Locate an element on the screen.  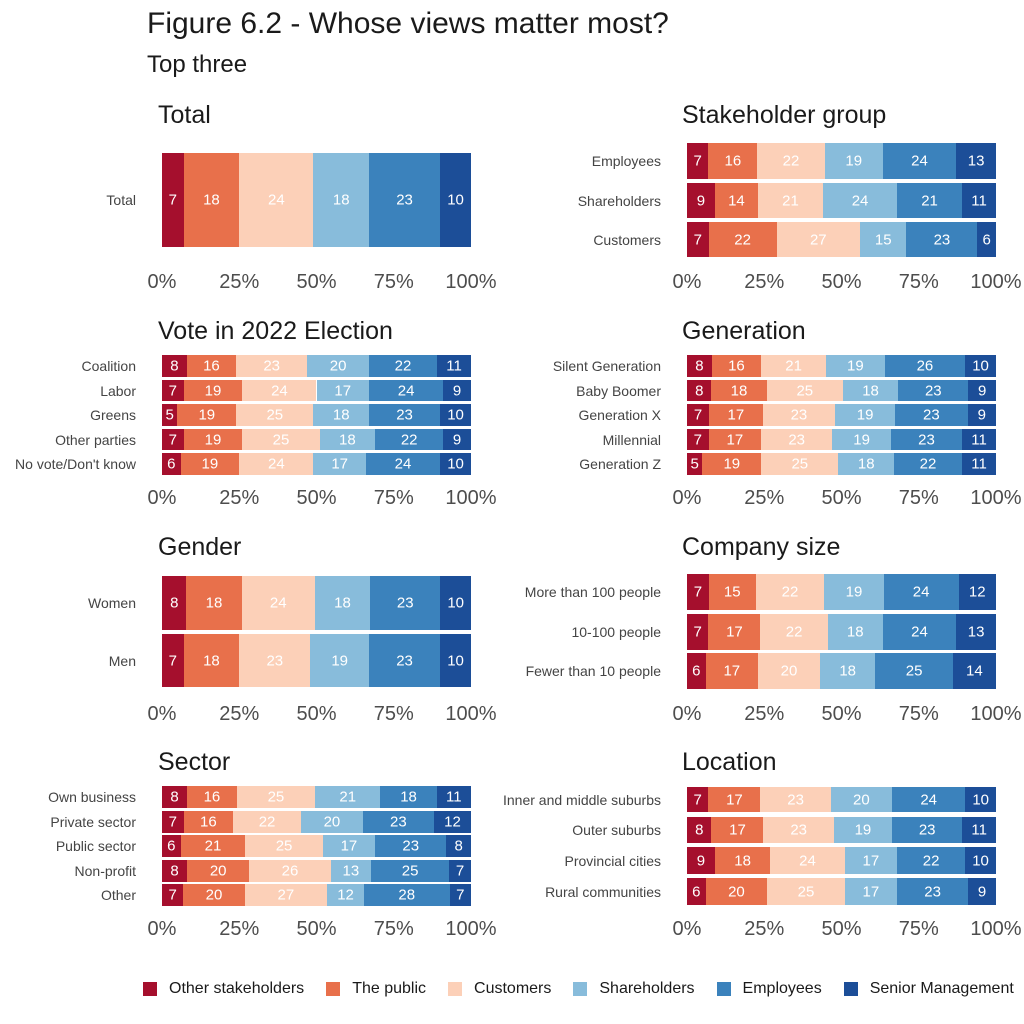
row-label: Generation Z is located at coordinates (620, 464).